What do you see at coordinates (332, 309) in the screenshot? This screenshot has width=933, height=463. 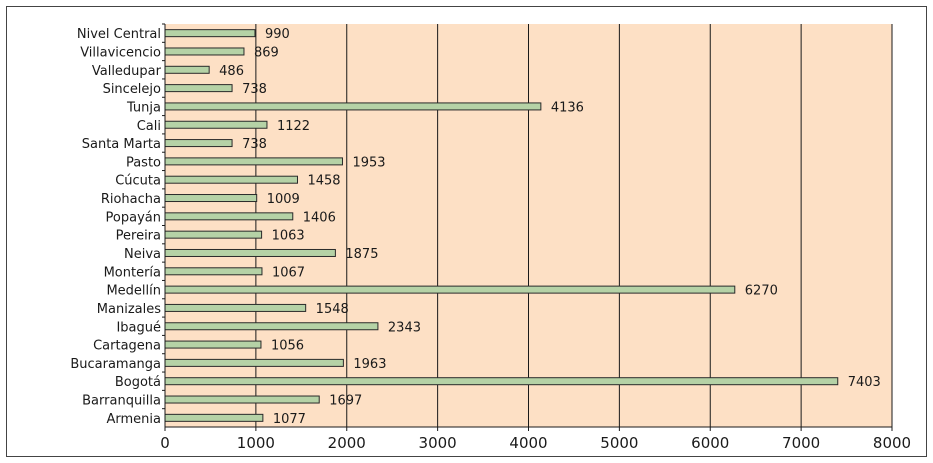 I see `data-label-15: 1548` at bounding box center [332, 309].